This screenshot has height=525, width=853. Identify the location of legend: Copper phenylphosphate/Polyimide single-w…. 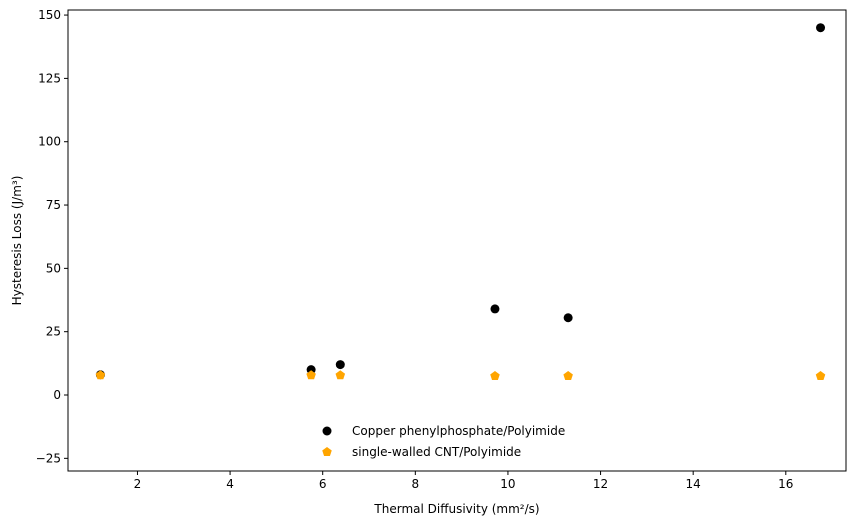
(443, 441).